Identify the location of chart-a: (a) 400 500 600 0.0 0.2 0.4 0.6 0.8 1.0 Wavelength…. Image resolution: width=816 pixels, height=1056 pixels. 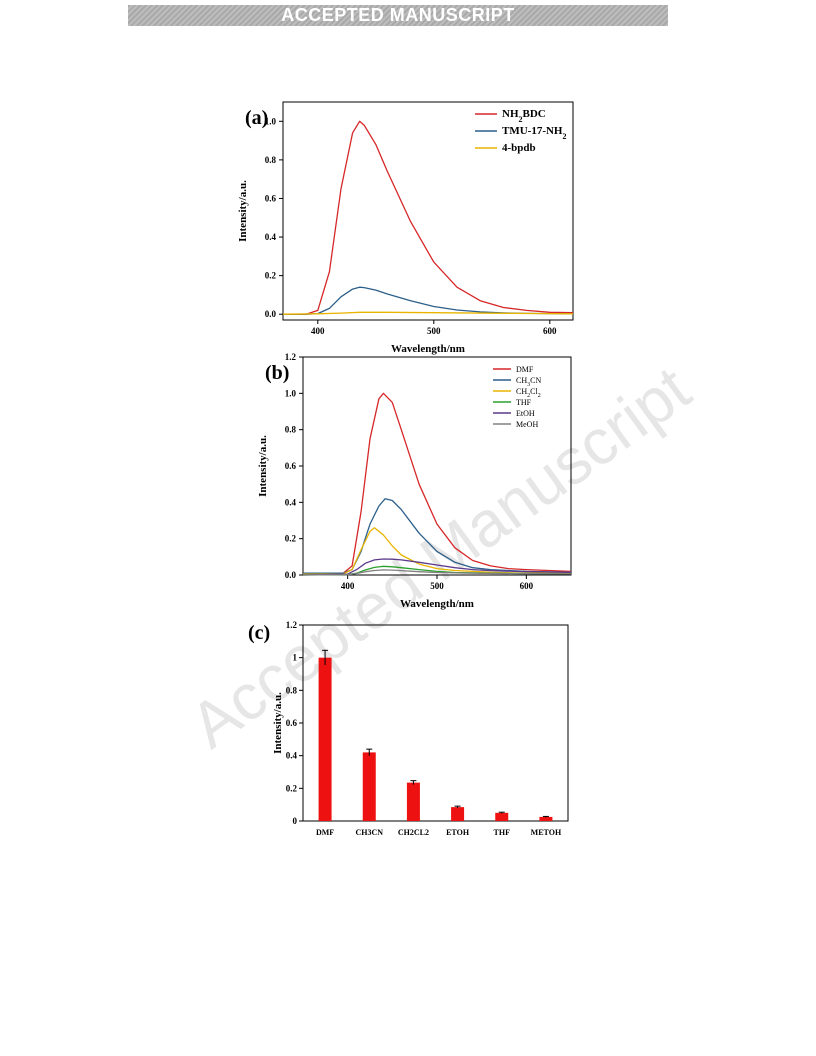
(405, 228).